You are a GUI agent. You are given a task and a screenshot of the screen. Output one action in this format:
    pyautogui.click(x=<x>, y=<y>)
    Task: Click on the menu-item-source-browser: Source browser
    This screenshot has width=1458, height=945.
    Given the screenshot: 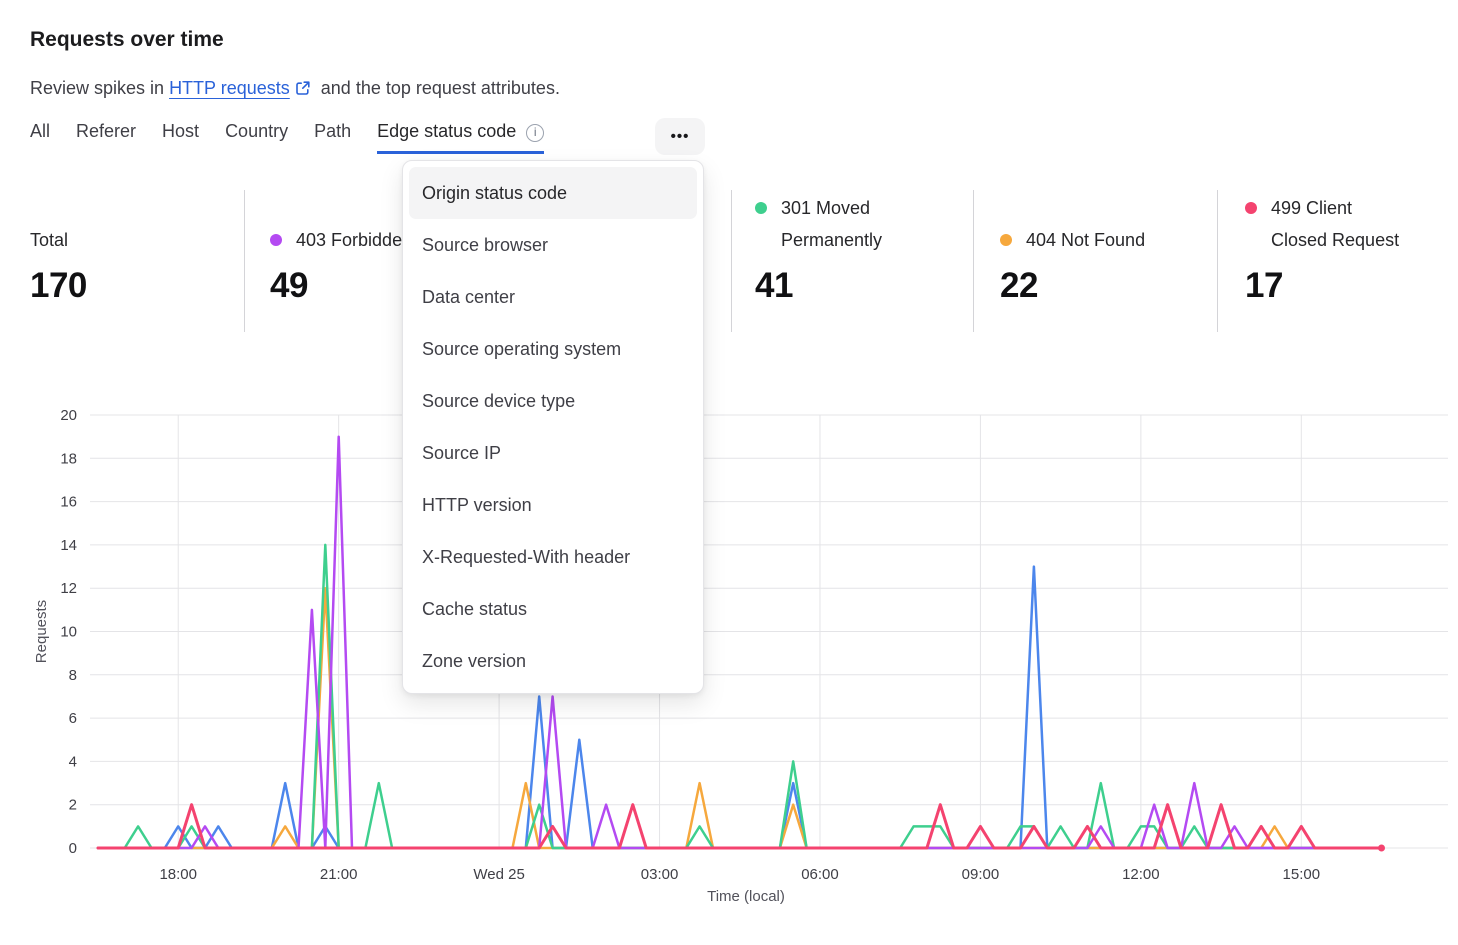 What is the action you would take?
    pyautogui.click(x=485, y=245)
    